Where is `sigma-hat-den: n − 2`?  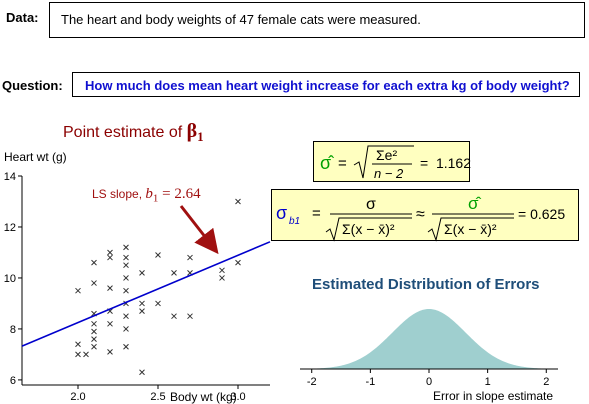
sigma-hat-den: n − 2 is located at coordinates (389, 173).